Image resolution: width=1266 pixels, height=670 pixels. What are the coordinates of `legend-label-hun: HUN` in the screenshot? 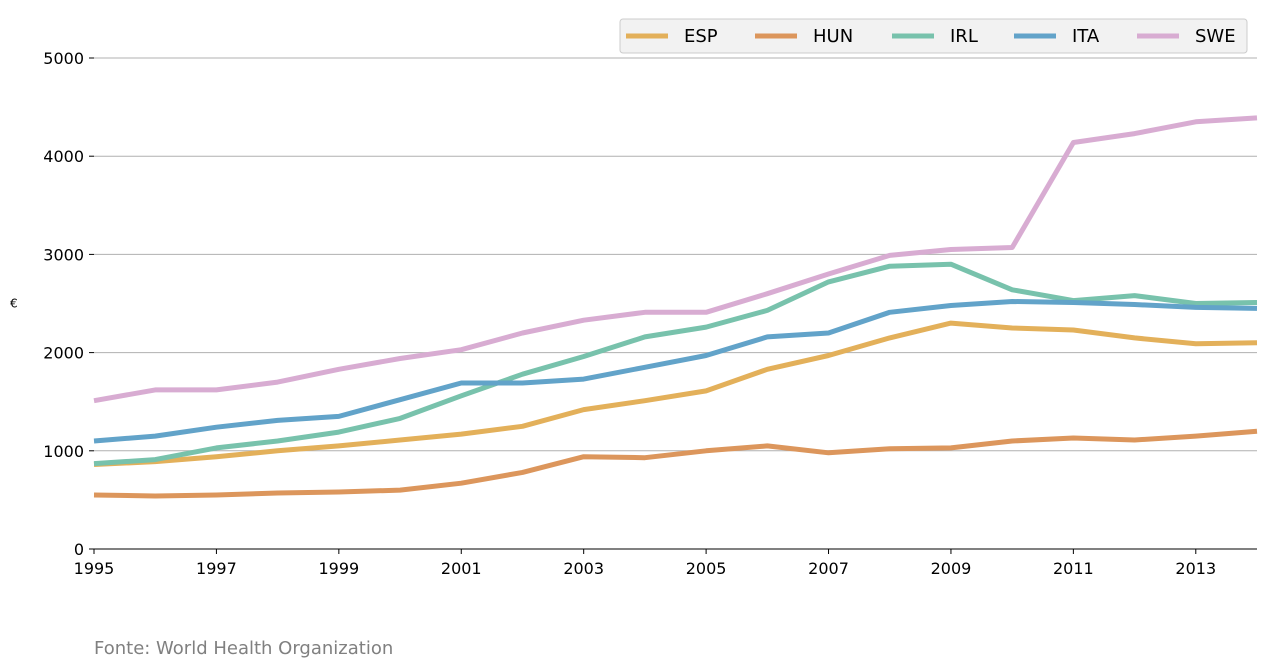 It's located at (833, 36).